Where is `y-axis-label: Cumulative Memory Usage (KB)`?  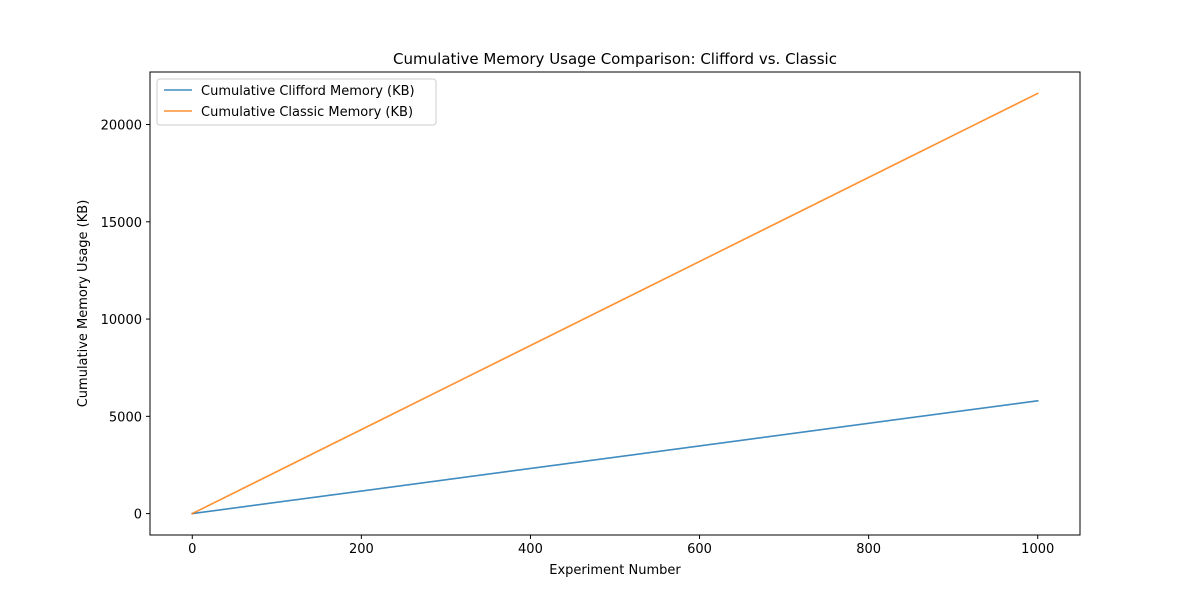 y-axis-label: Cumulative Memory Usage (KB) is located at coordinates (83, 304).